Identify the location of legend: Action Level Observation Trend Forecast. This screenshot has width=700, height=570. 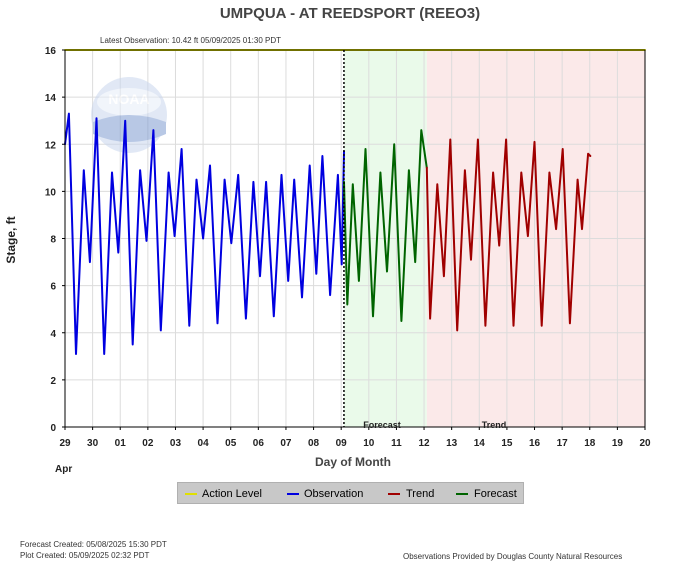
(350, 493).